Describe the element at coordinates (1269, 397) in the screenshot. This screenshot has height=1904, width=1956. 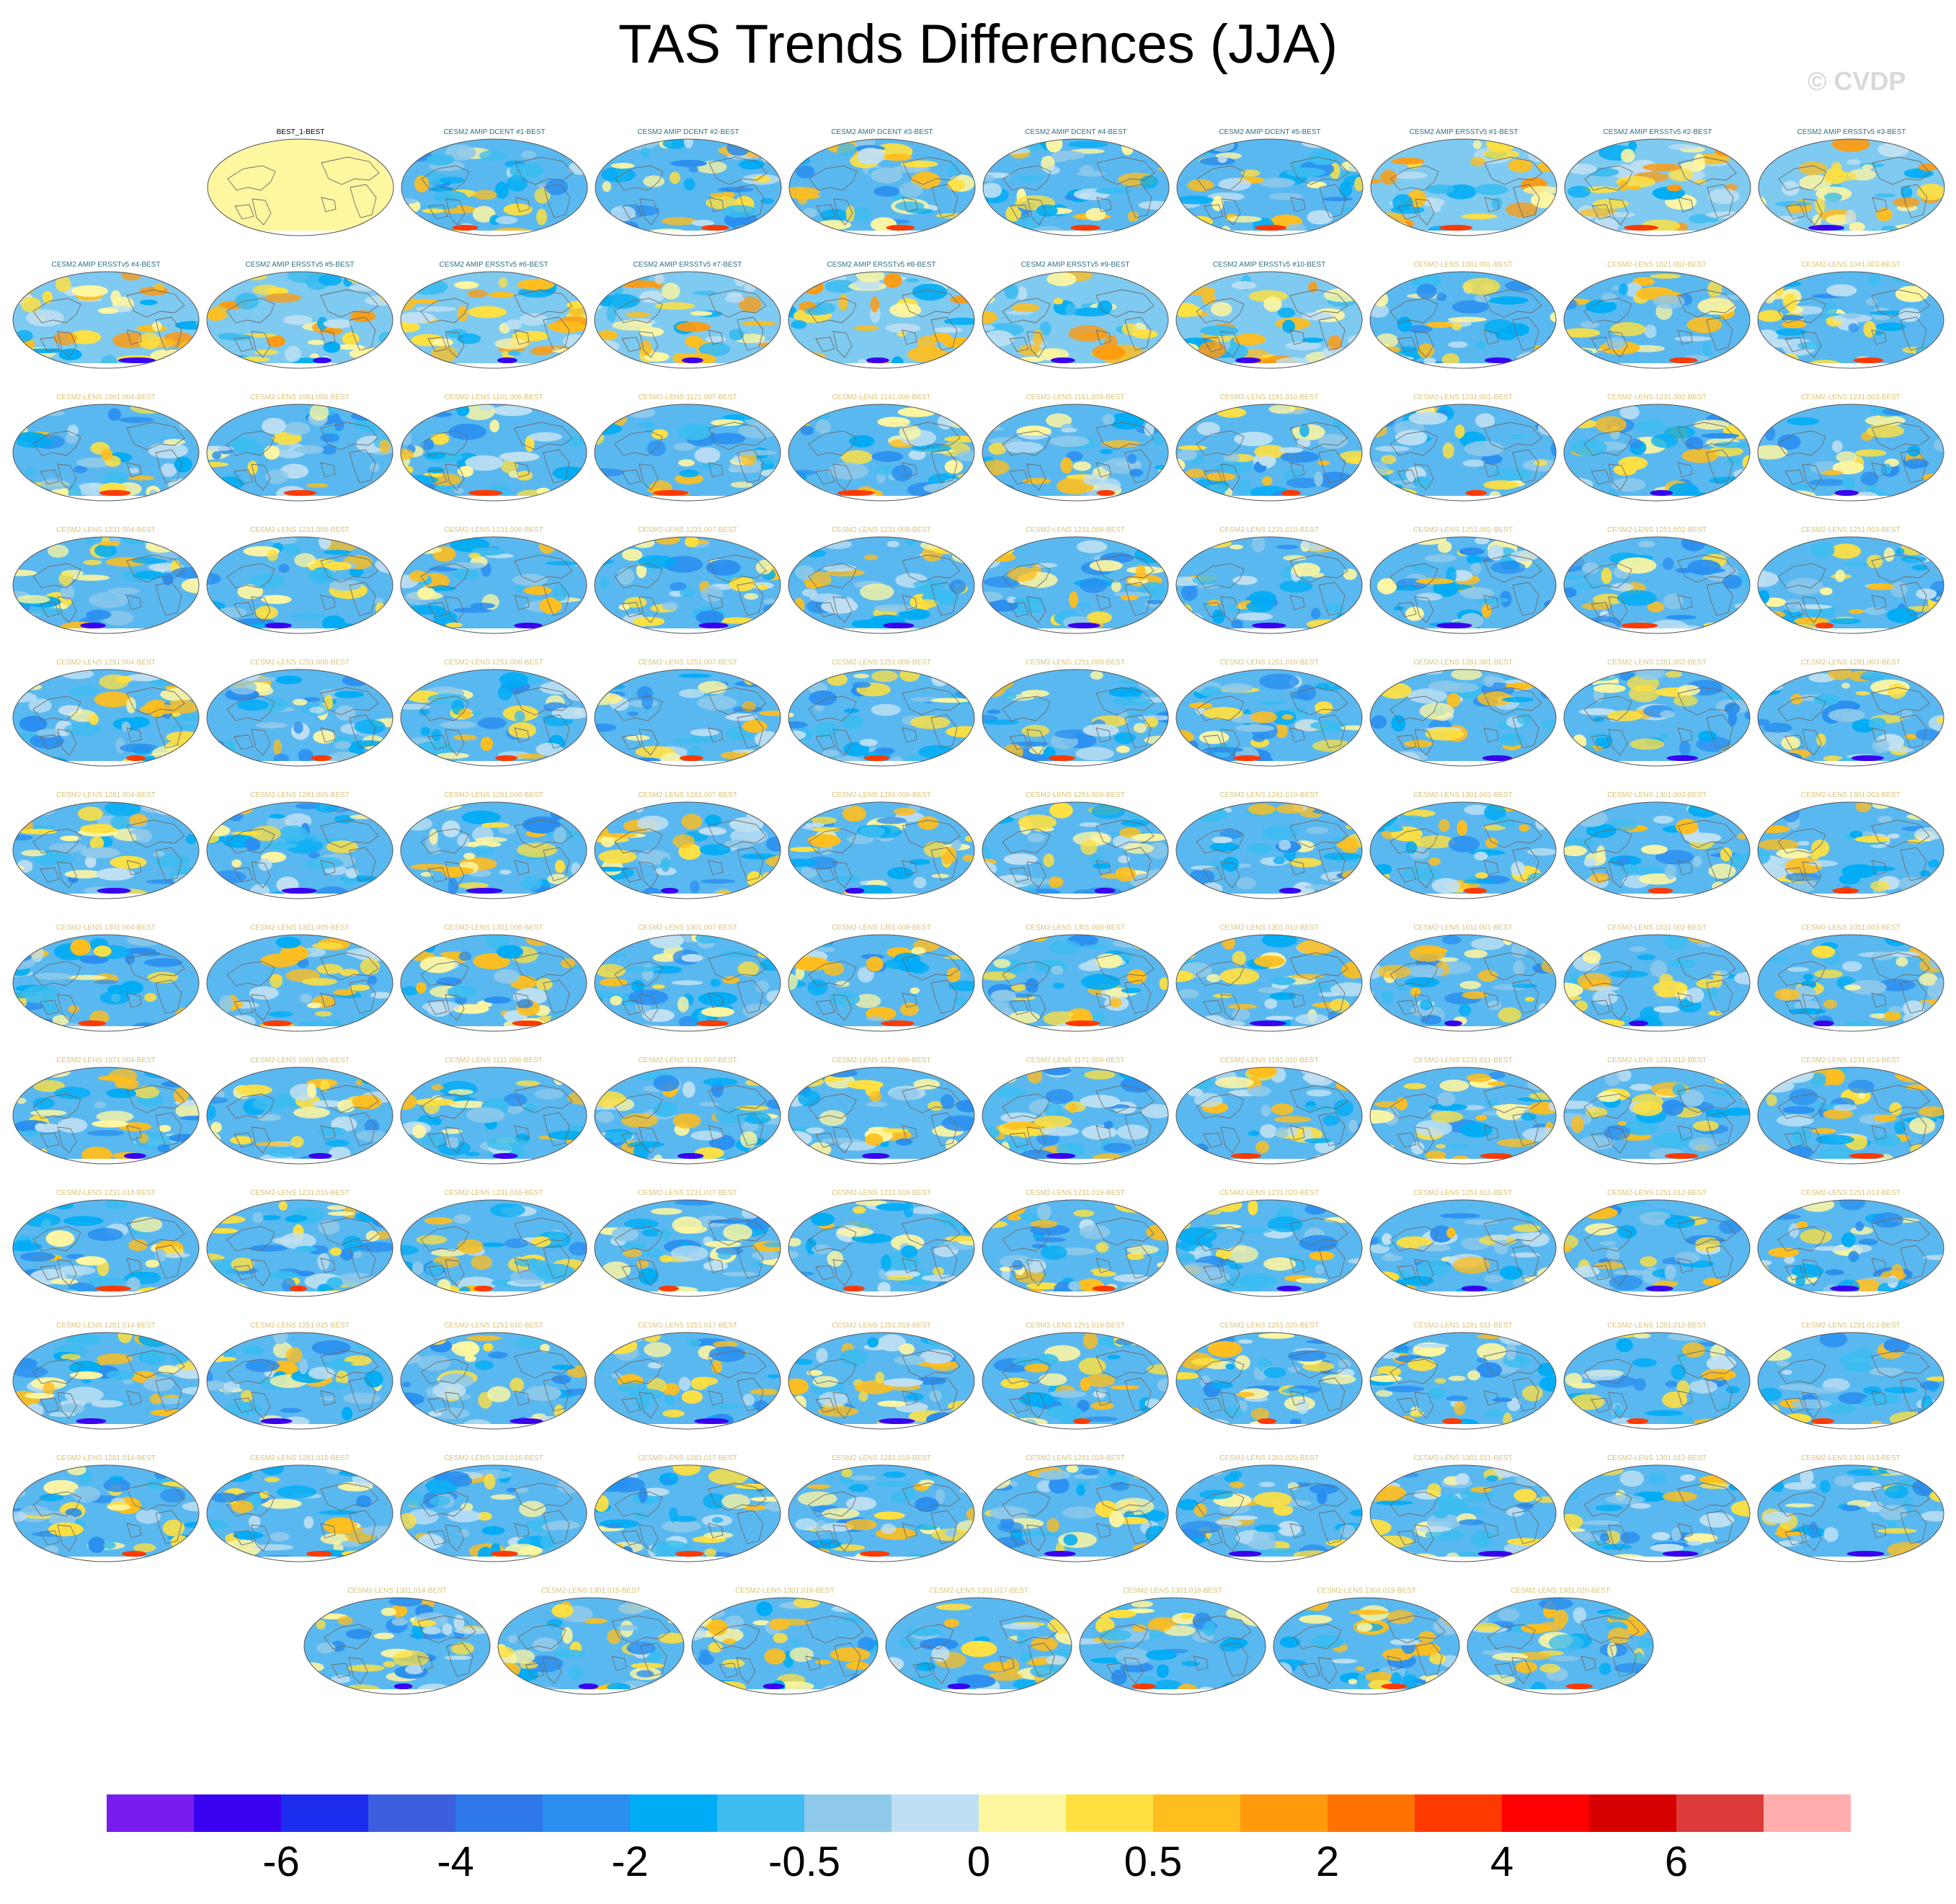
I see `map-panel-title: CESM2-LENS 1181.010-BEST` at that location.